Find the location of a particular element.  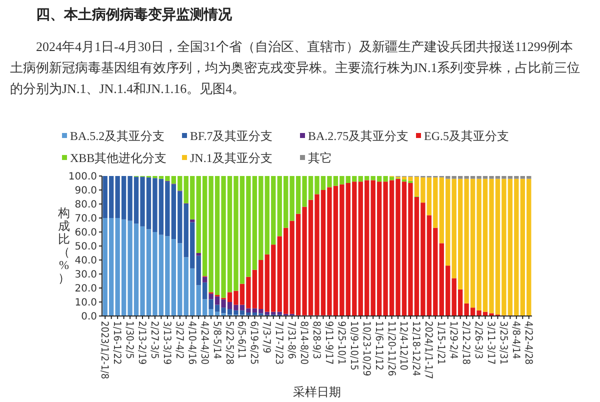

x-tick-label: 12/4-12/10 is located at coordinates (403, 346).